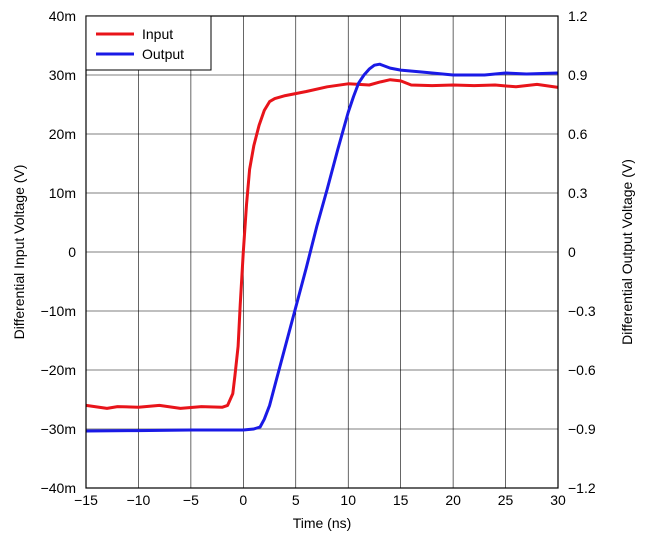 The height and width of the screenshot is (535, 647). What do you see at coordinates (62, 16) in the screenshot?
I see `y-left-tick-label: 40m` at bounding box center [62, 16].